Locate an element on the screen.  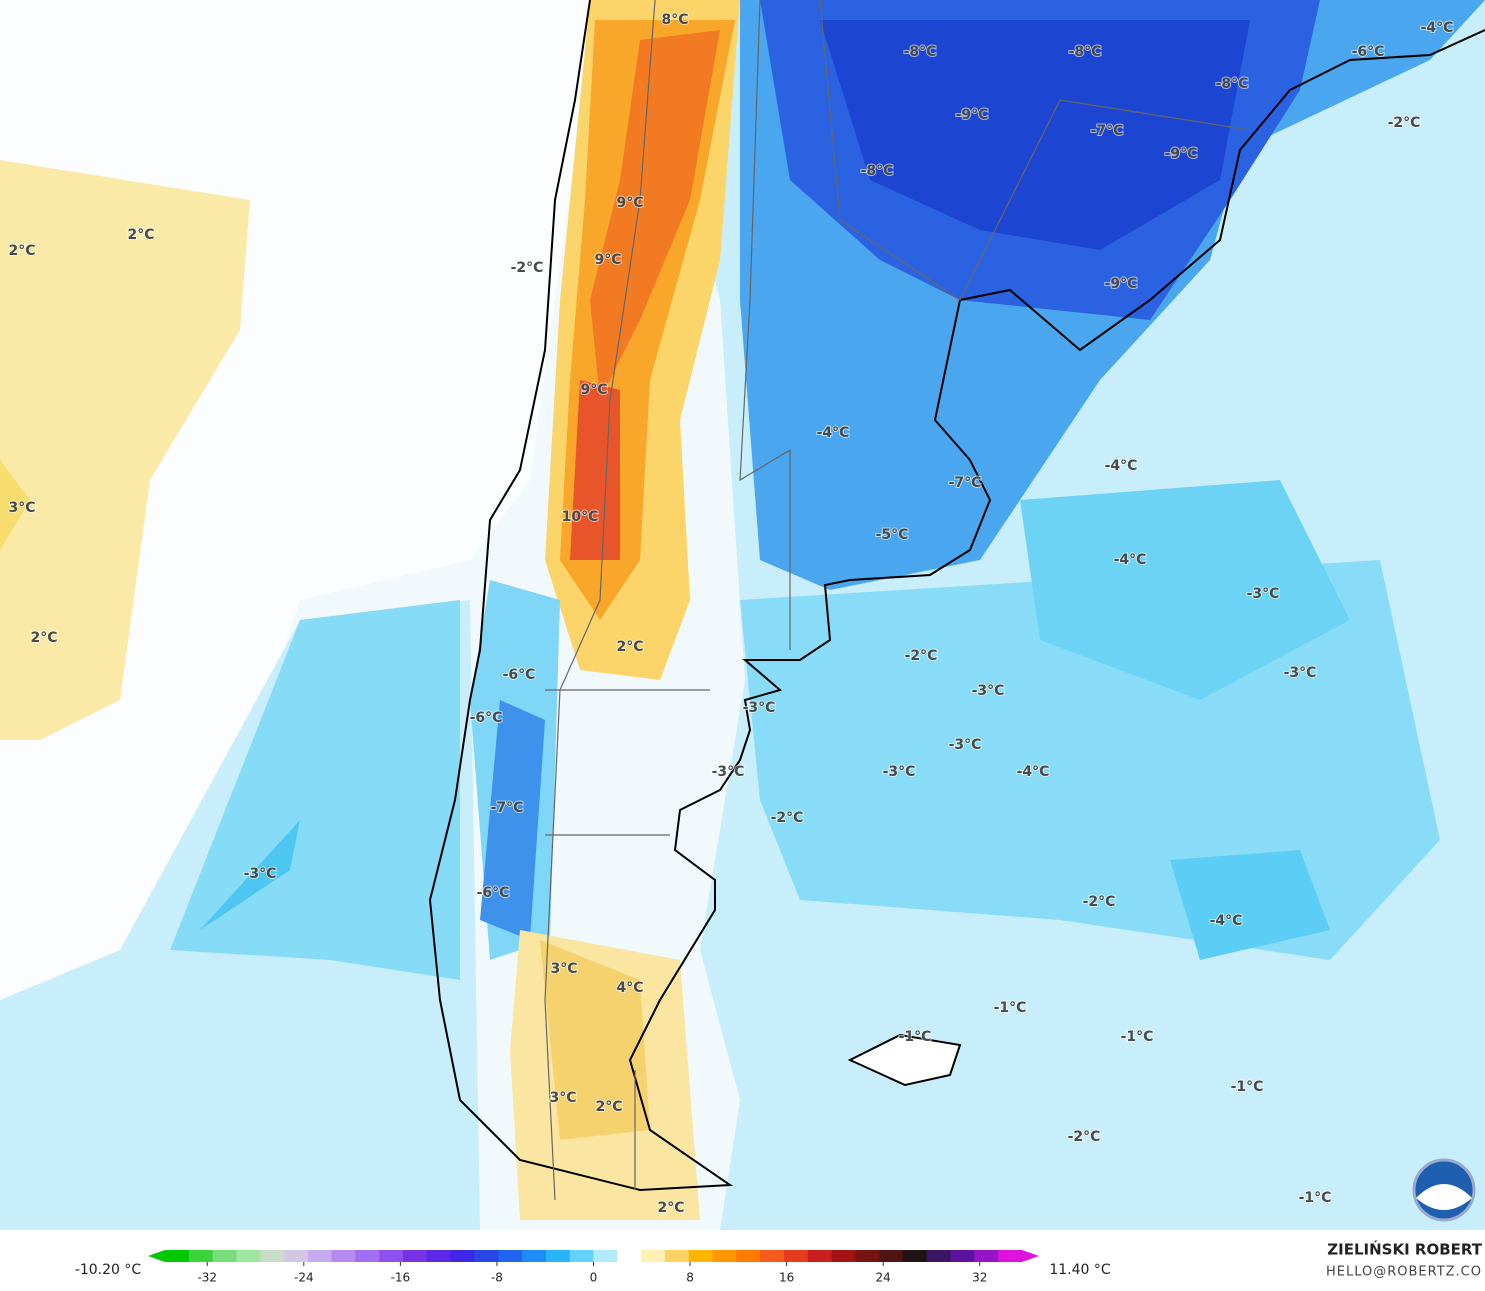
noaa-logo is located at coordinates (1444, 1190).